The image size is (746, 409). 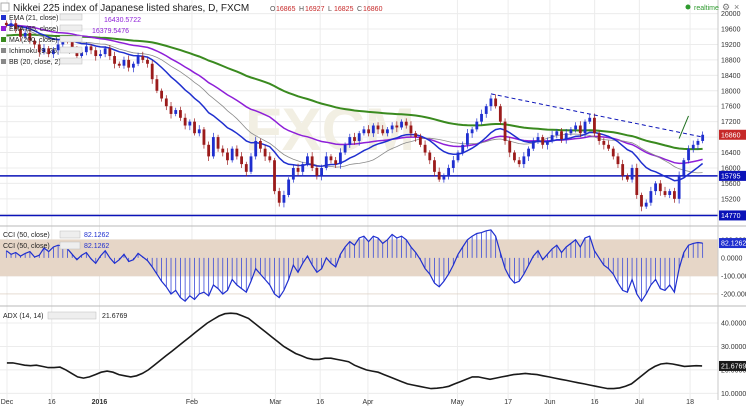 I want to click on ohlc-open-label: O, so click(x=273, y=9).